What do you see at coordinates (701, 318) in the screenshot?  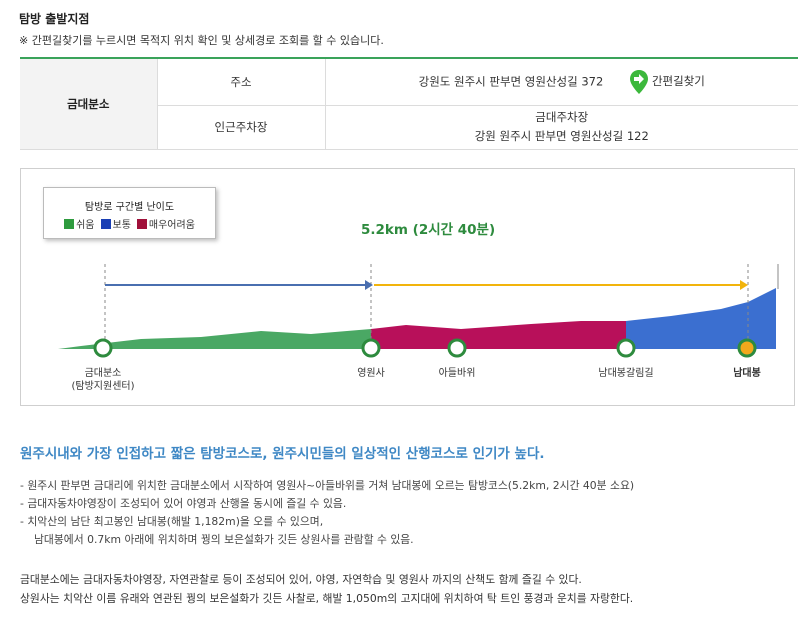 I see `normal-segment` at bounding box center [701, 318].